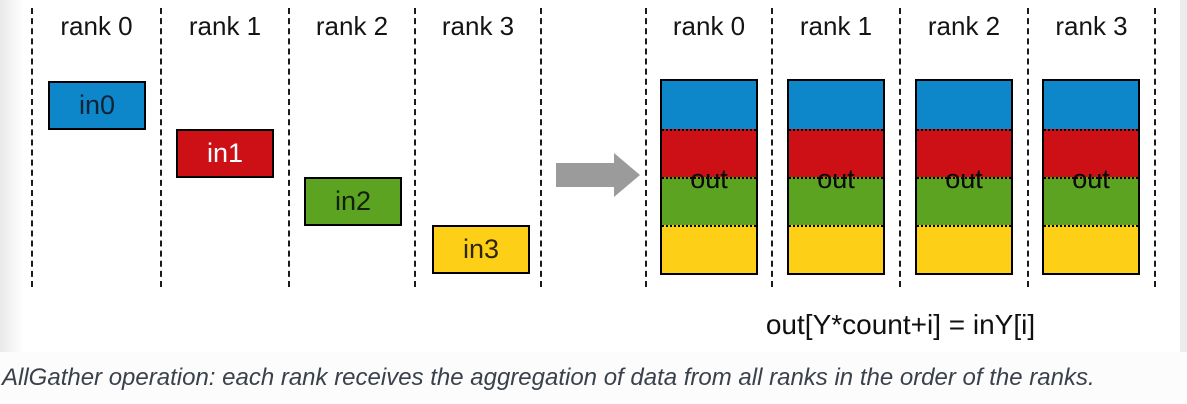  What do you see at coordinates (225, 25) in the screenshot?
I see `left-rank1-label: rank 1` at bounding box center [225, 25].